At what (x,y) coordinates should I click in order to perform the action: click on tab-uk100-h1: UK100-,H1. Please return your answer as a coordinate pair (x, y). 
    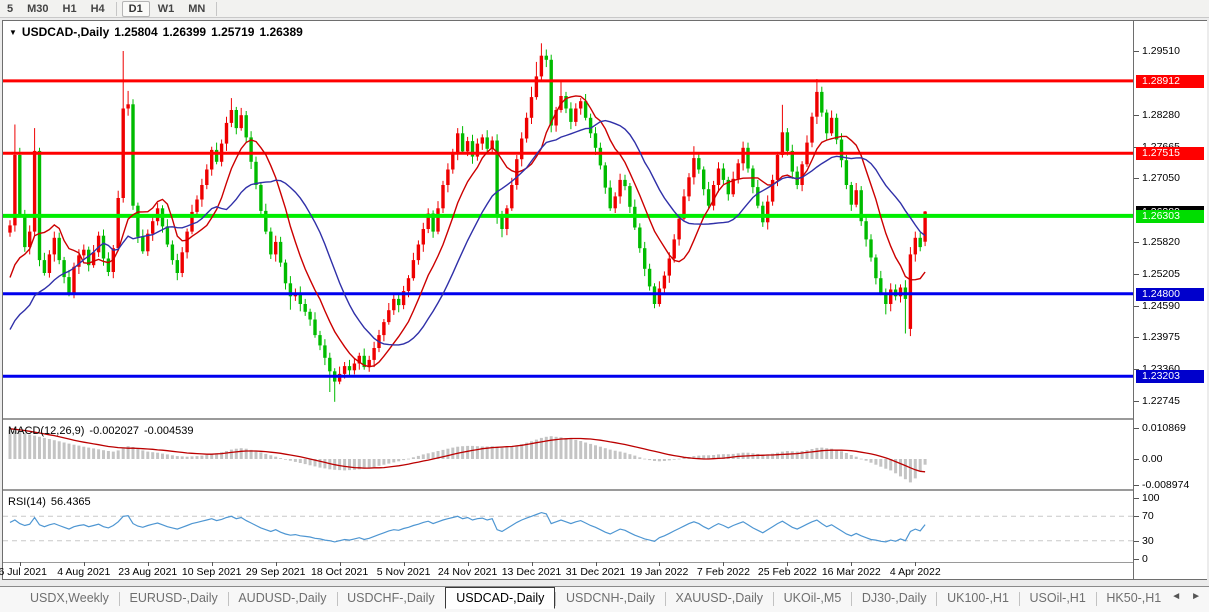
    Looking at the image, I should click on (978, 598).